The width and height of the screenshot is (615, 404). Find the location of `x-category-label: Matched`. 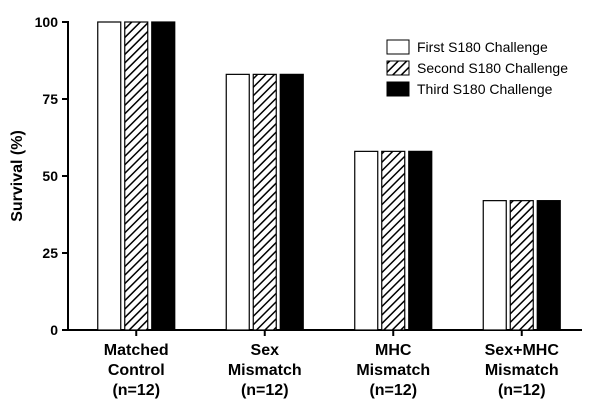

x-category-label: Matched is located at coordinates (136, 350).